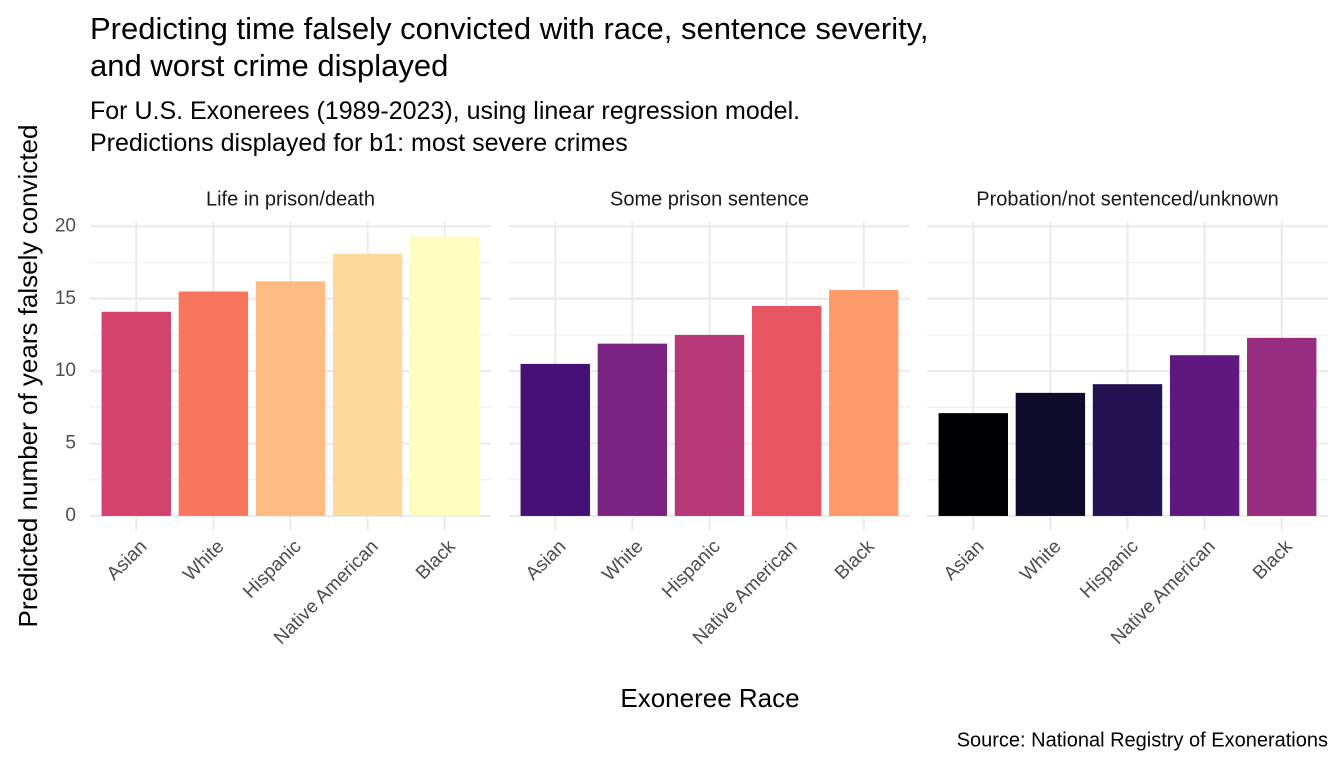  I want to click on y-tick-label: 20, so click(65, 225).